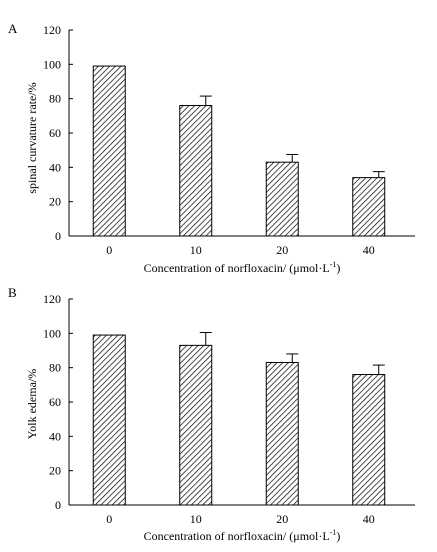  What do you see at coordinates (196, 250) in the screenshot?
I see `panel-a-x-tick-label: 10` at bounding box center [196, 250].